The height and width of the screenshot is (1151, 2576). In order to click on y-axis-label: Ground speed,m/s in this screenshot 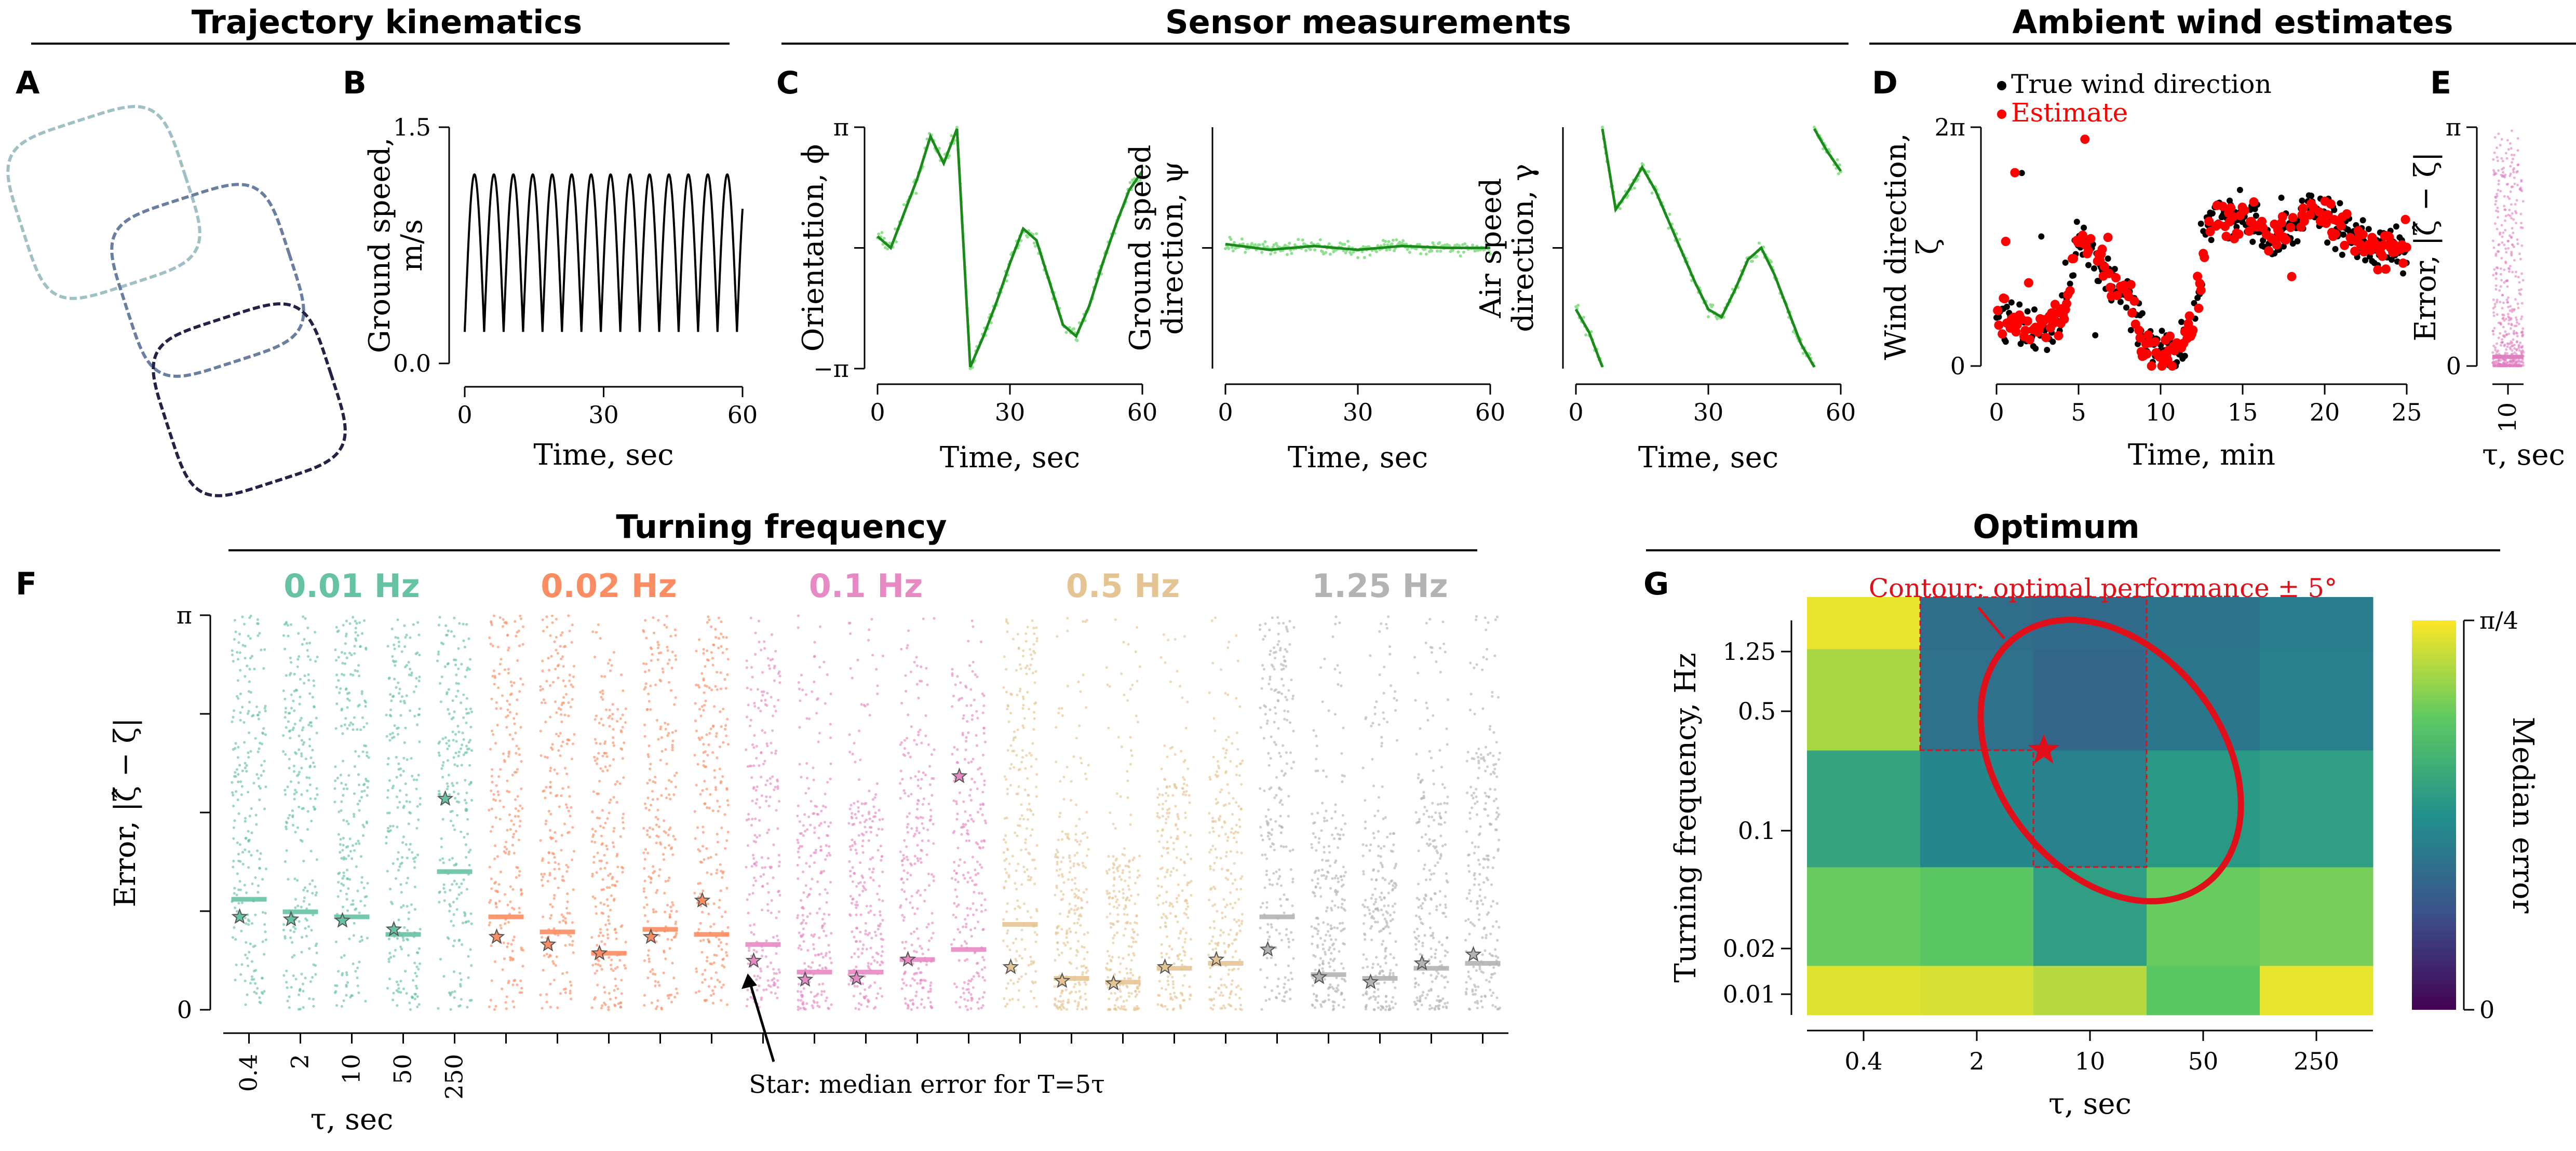, I will do `click(396, 246)`.